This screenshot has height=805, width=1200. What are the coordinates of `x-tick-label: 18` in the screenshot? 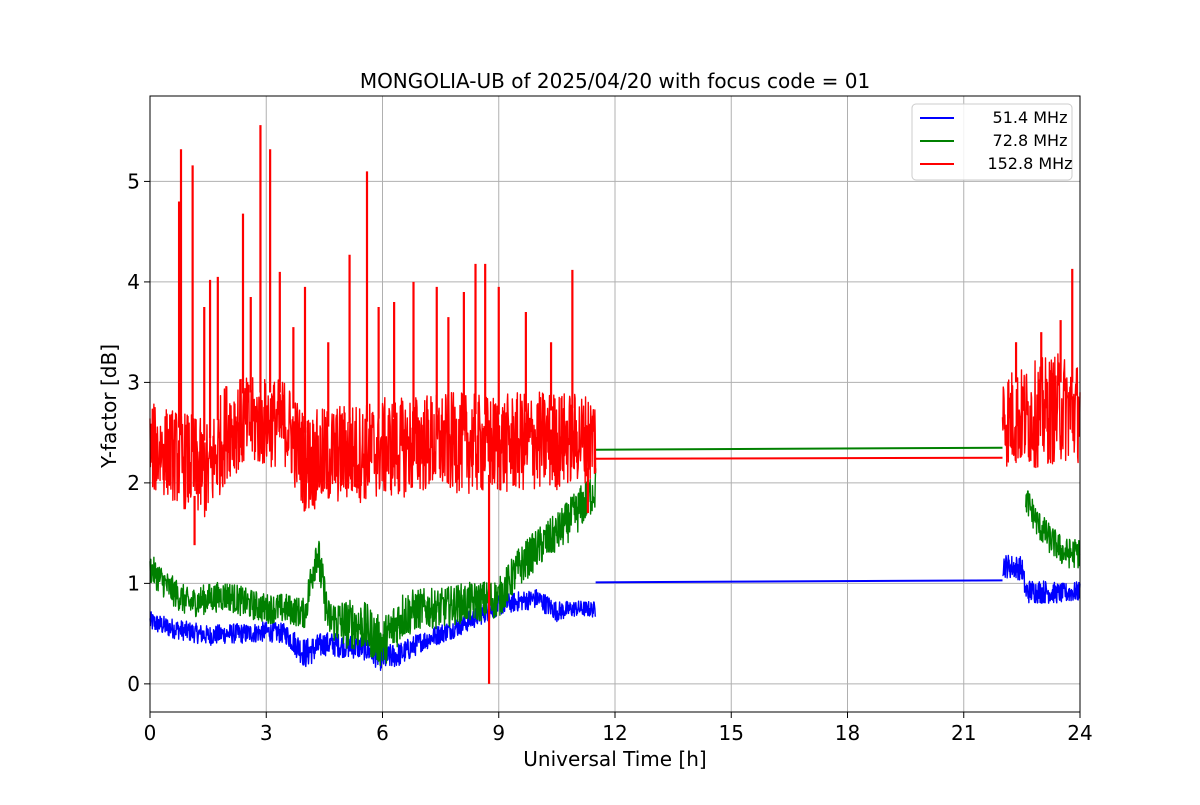 It's located at (847, 733).